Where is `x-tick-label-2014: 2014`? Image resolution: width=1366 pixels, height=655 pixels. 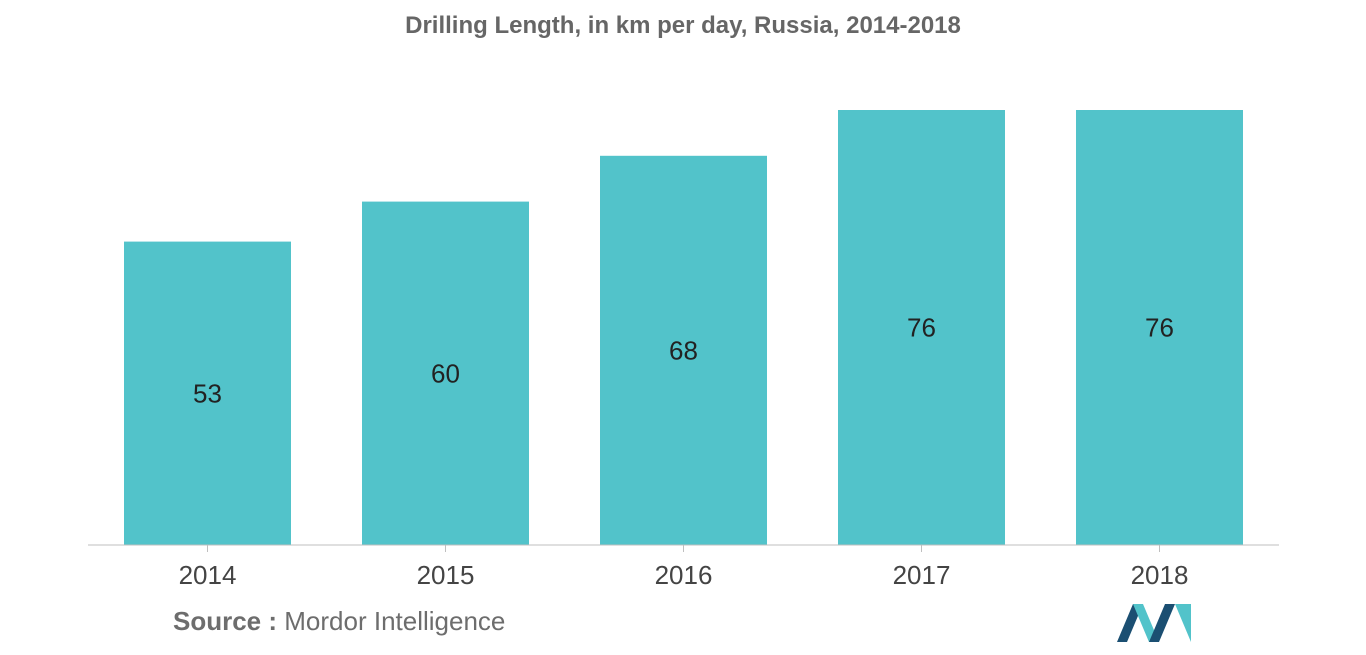
x-tick-label-2014: 2014 is located at coordinates (208, 575).